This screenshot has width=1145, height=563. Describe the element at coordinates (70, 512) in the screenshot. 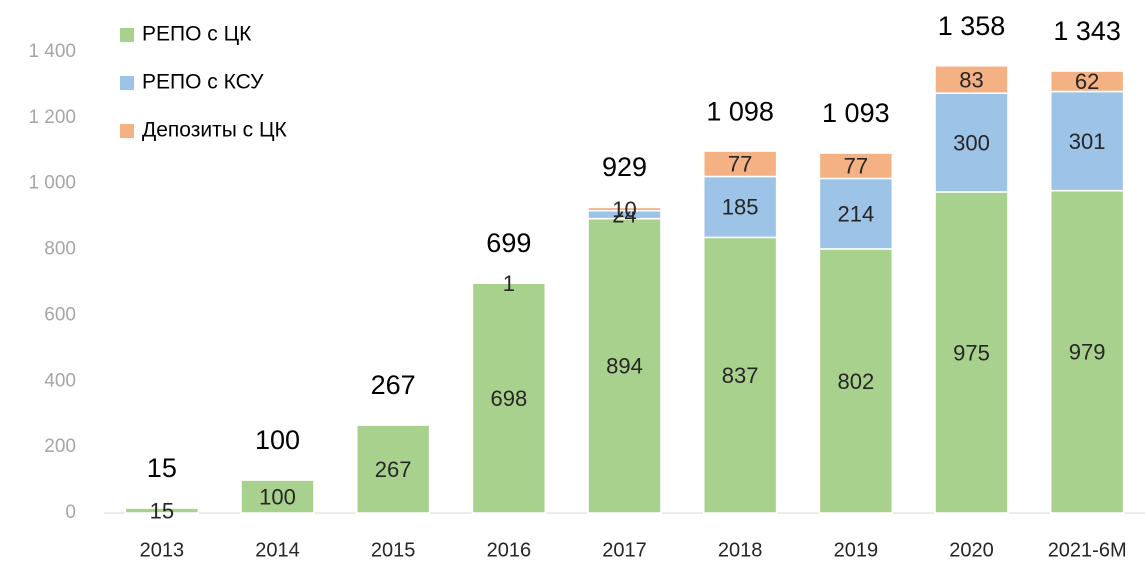

I see `y-tick-label: 0` at that location.